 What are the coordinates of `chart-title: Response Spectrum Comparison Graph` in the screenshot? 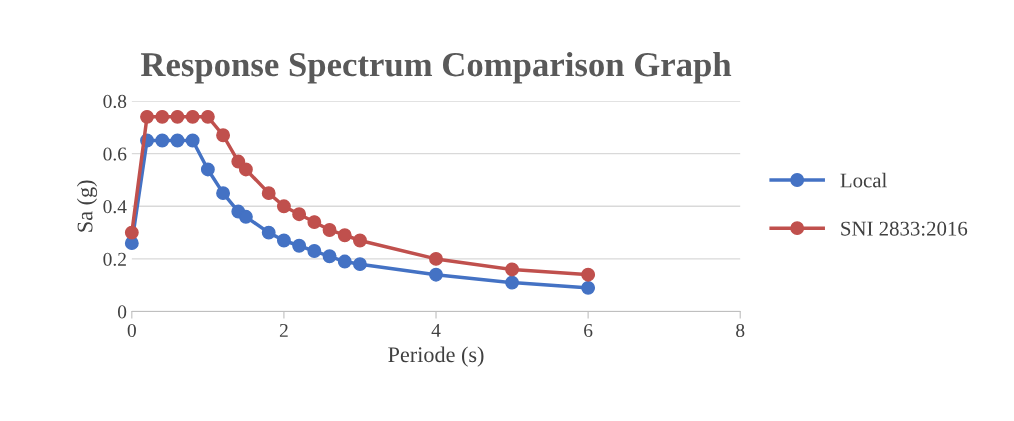 It's located at (436, 67).